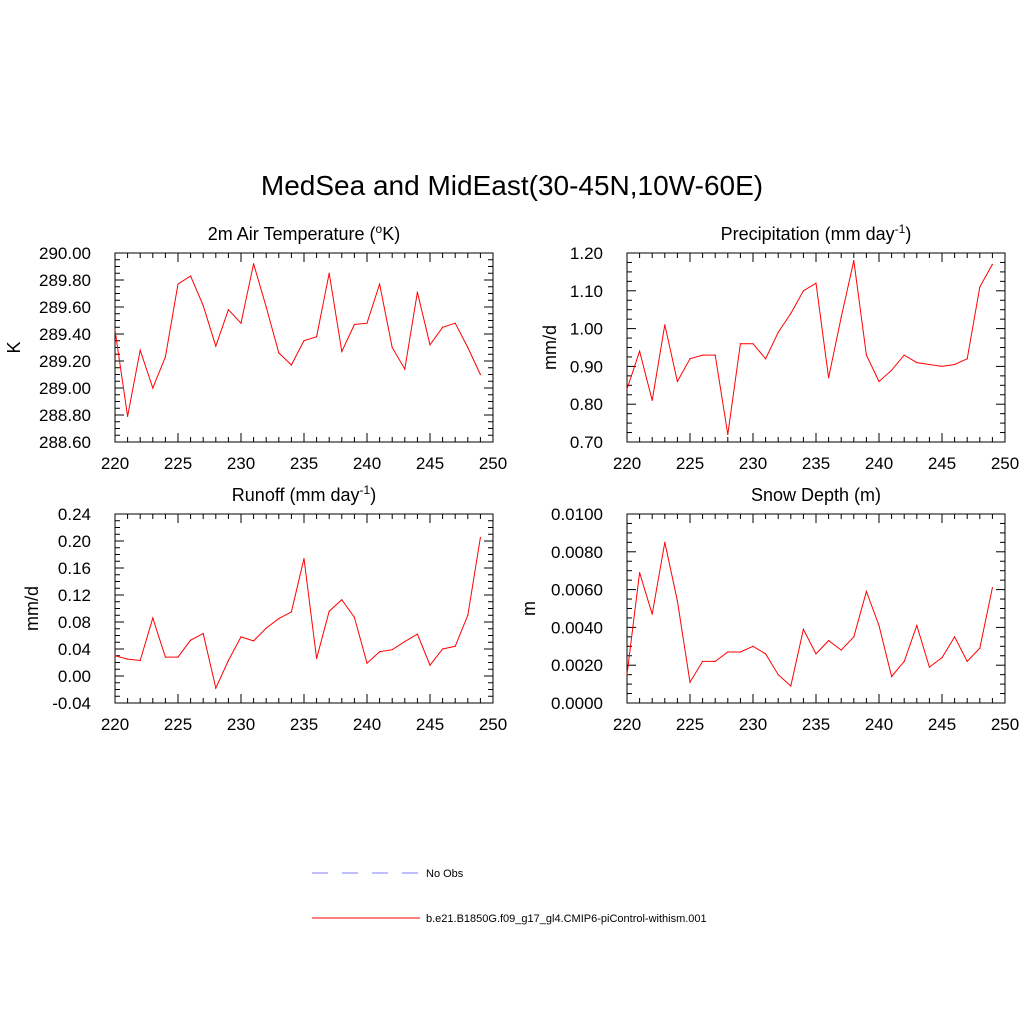 The width and height of the screenshot is (1024, 1024). I want to click on panel-title: 2m Air Temperature (oK), so click(304, 233).